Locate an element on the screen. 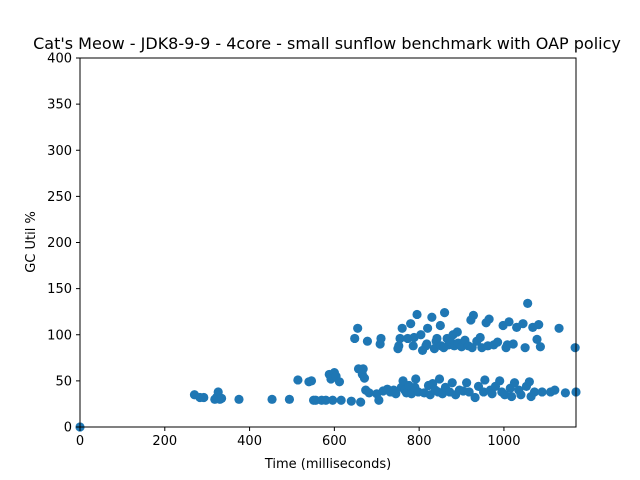 The width and height of the screenshot is (640, 480). x-tick-label: 0 is located at coordinates (80, 441).